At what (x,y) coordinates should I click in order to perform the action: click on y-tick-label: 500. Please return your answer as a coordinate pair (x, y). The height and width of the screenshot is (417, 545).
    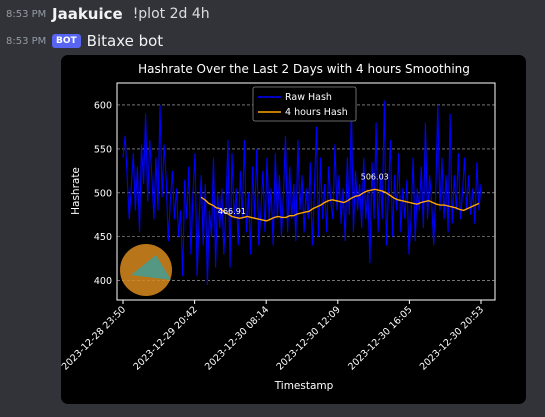
    Looking at the image, I should click on (103, 193).